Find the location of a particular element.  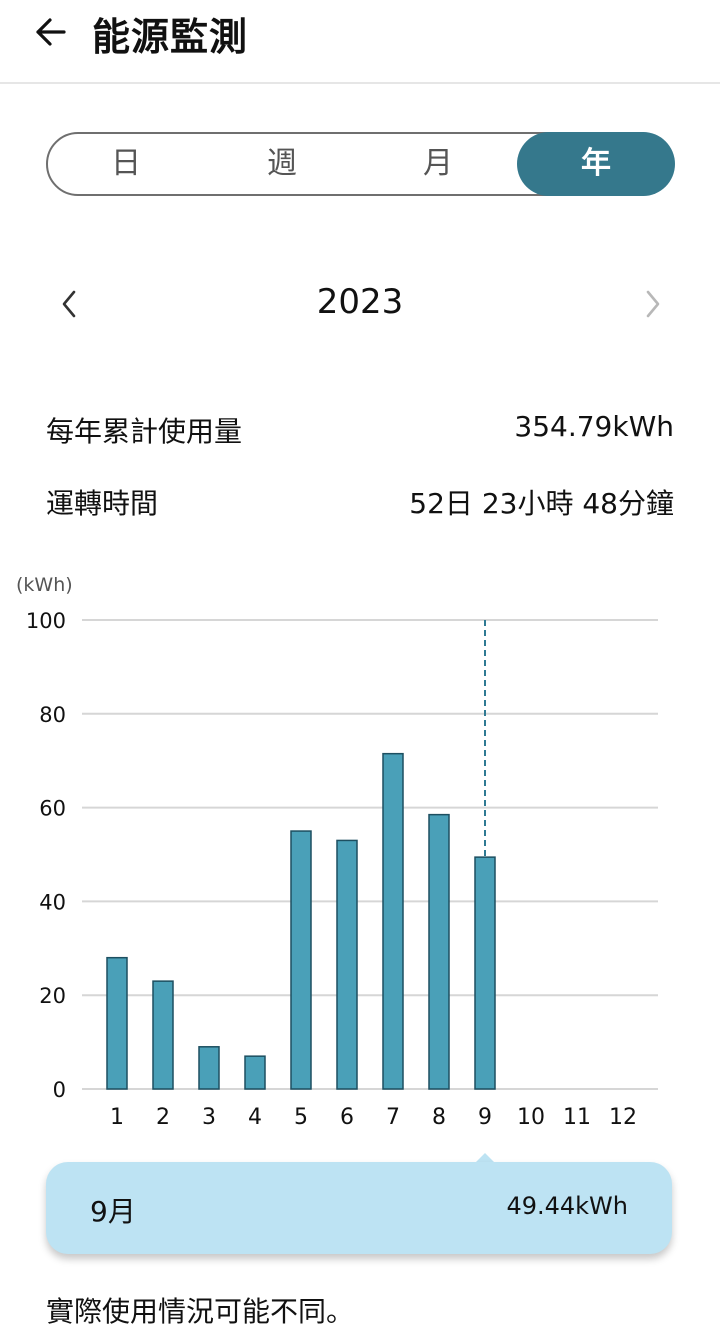

y-tick-label: 80 is located at coordinates (52, 715).